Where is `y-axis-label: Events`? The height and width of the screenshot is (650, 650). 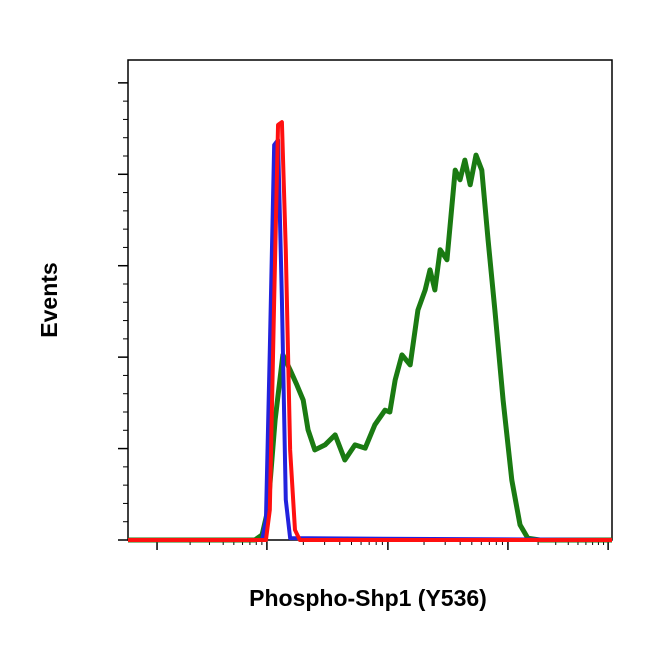 y-axis-label: Events is located at coordinates (49, 299).